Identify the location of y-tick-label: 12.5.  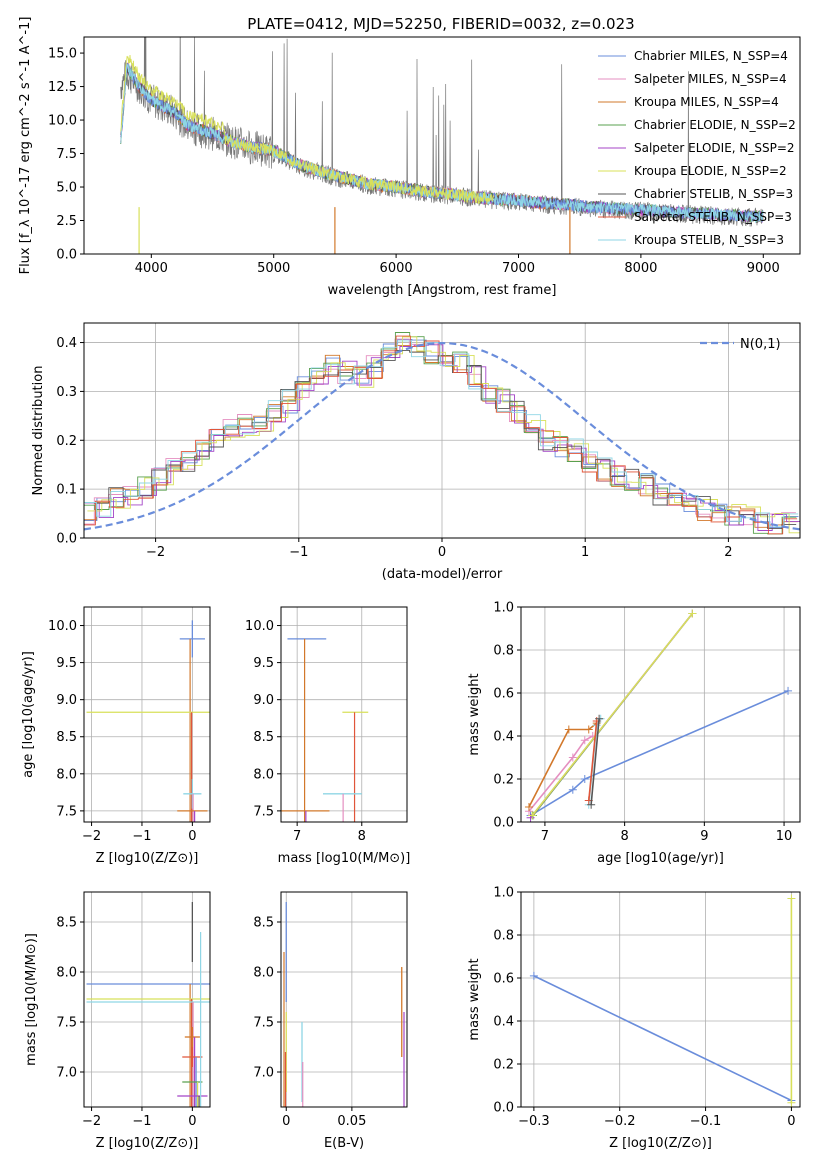
(62, 87).